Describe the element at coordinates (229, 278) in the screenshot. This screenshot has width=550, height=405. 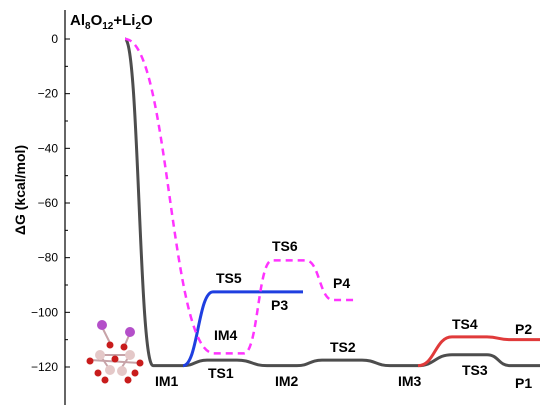
I see `label-TS5: TS5` at that location.